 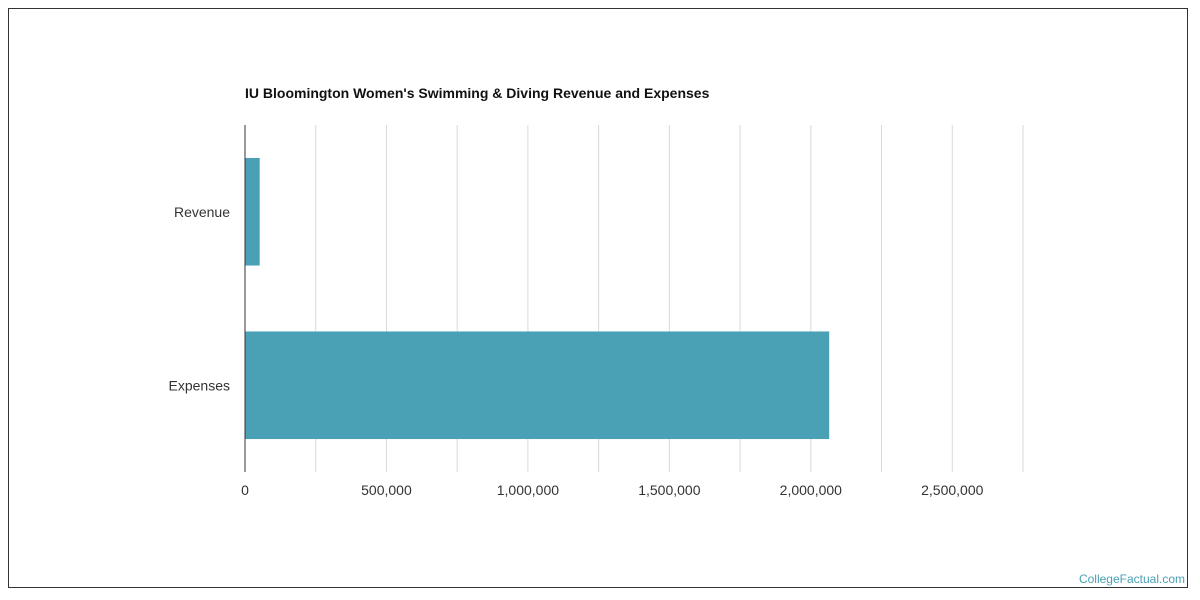 What do you see at coordinates (1131, 579) in the screenshot?
I see `source-watermark: CollegeFactual.com` at bounding box center [1131, 579].